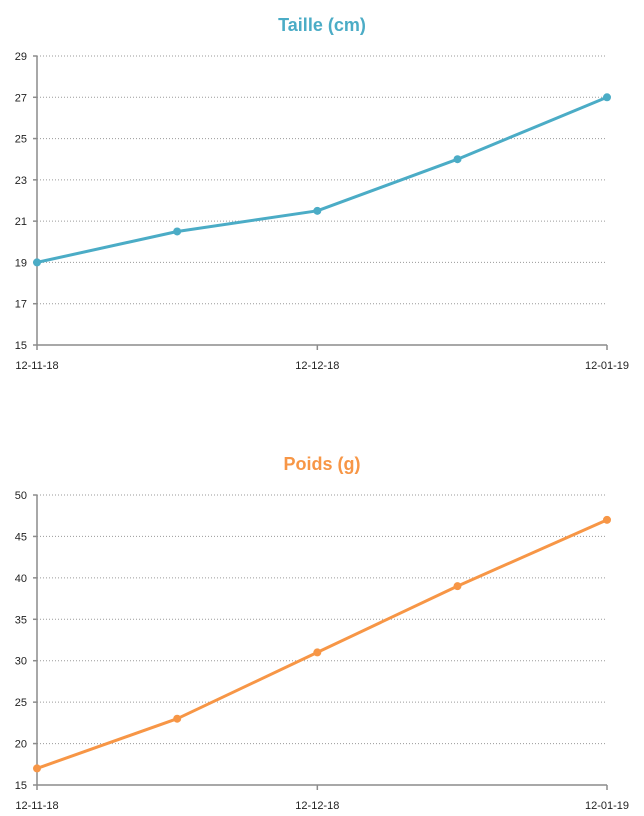 The height and width of the screenshot is (816, 644). I want to click on chart-title: Poids (g), so click(322, 464).